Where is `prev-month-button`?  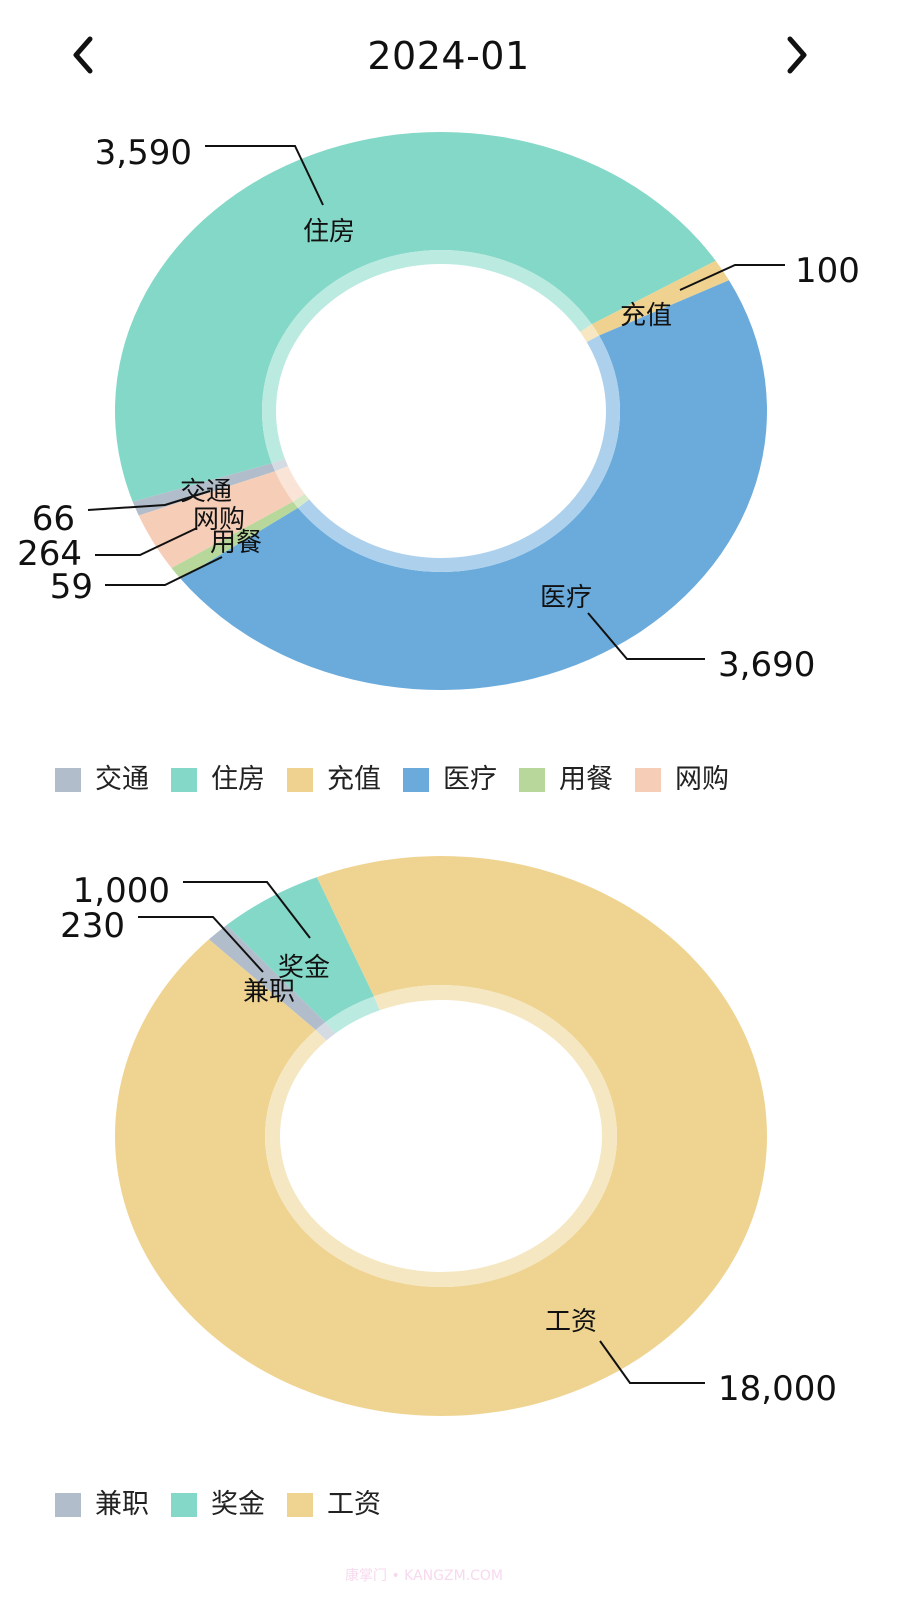
prev-month-button is located at coordinates (83, 55).